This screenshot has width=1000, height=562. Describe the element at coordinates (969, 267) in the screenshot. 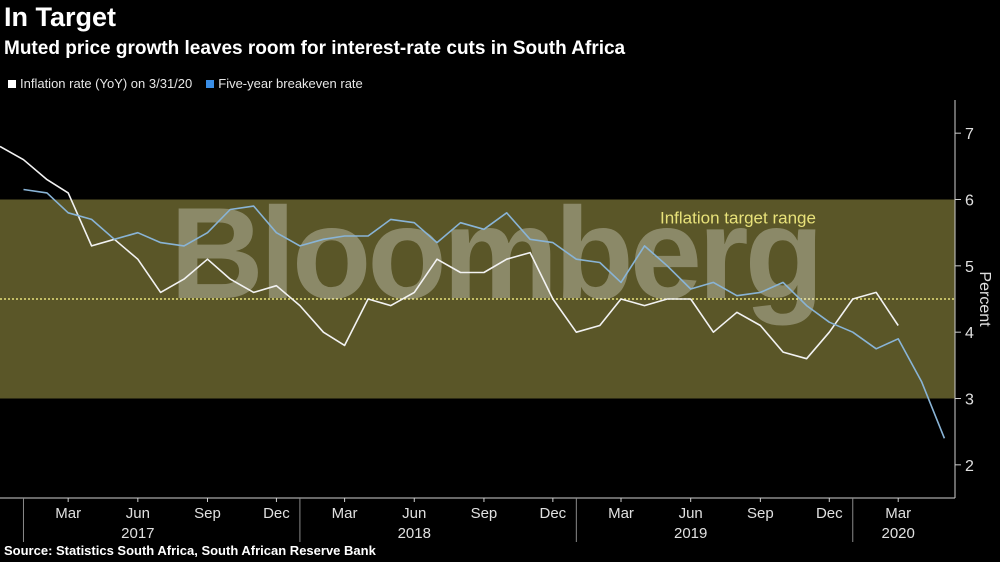

I see `y-tick-label: 5` at that location.